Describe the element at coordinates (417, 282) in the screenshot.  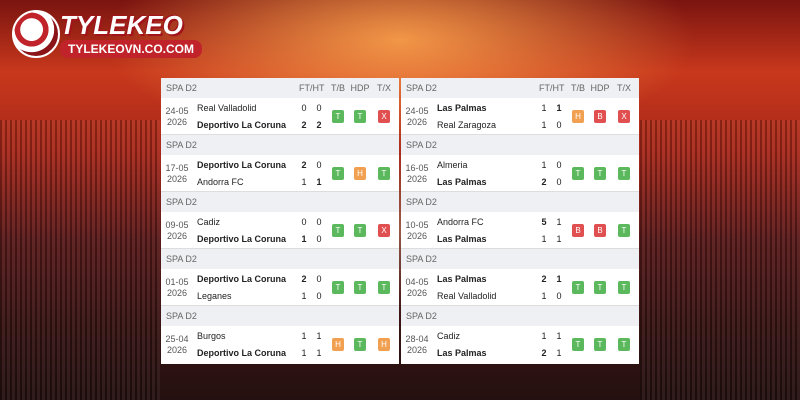
I see `match-date: 04-05` at that location.